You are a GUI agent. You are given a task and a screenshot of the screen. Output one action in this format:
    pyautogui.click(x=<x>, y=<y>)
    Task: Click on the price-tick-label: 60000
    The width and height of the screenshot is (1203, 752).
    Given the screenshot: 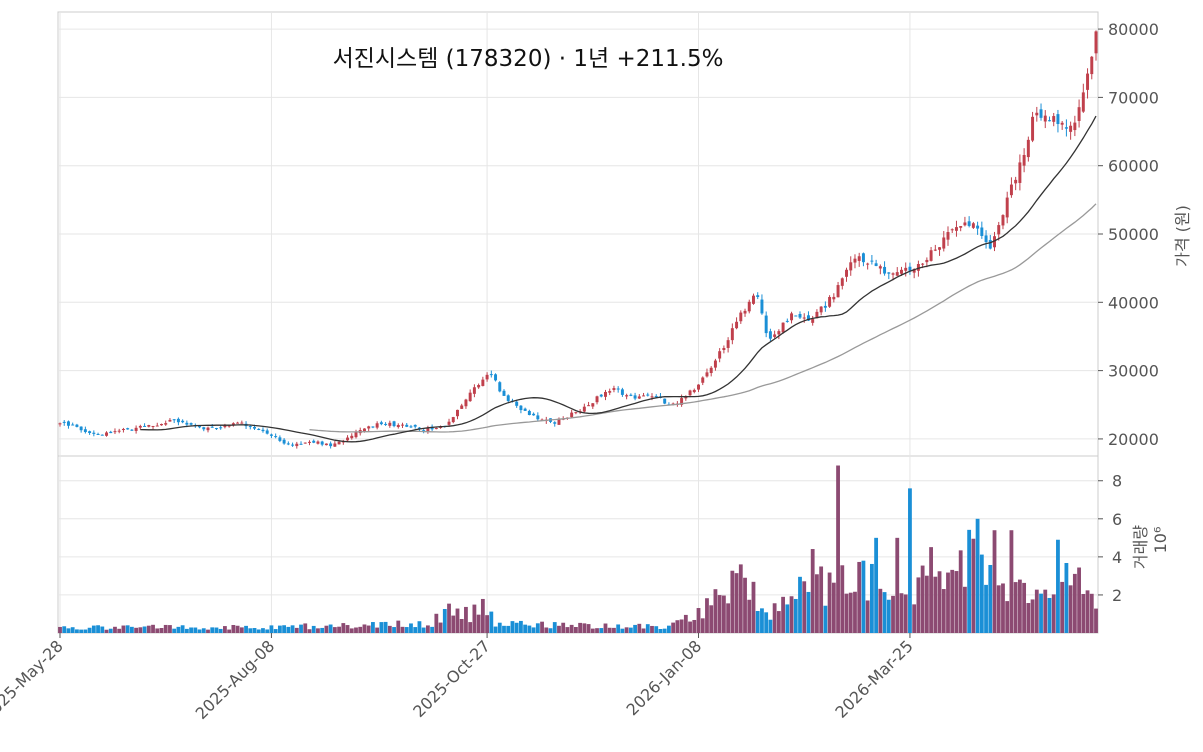 What is the action you would take?
    pyautogui.click(x=1133, y=166)
    